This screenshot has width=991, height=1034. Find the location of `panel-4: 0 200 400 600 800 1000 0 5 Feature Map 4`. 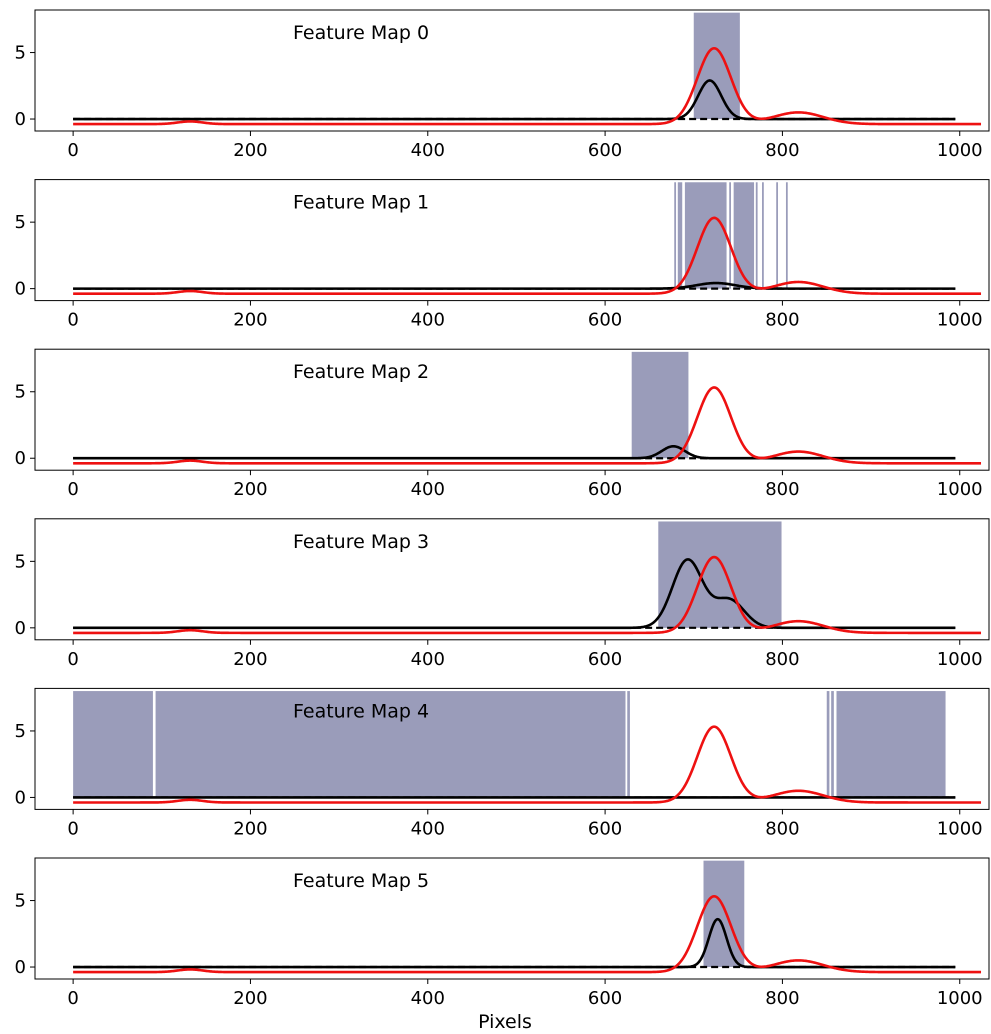

panel-4: 0 200 400 600 800 1000 0 5 Feature Map 4 is located at coordinates (502, 763).